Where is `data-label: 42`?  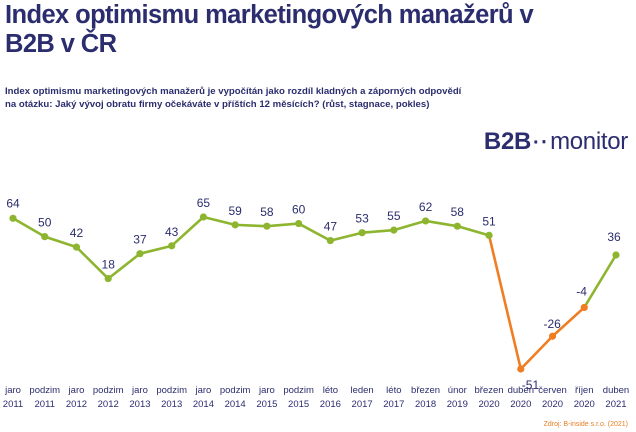
data-label: 42 is located at coordinates (77, 233).